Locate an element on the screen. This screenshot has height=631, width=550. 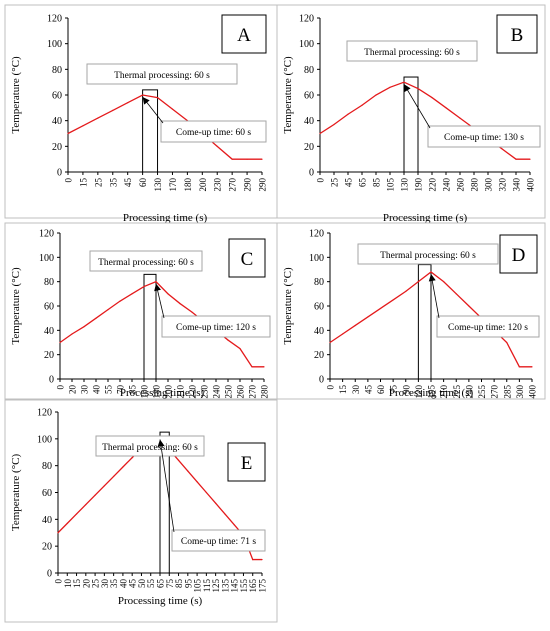
panel-label: D is located at coordinates (519, 255).